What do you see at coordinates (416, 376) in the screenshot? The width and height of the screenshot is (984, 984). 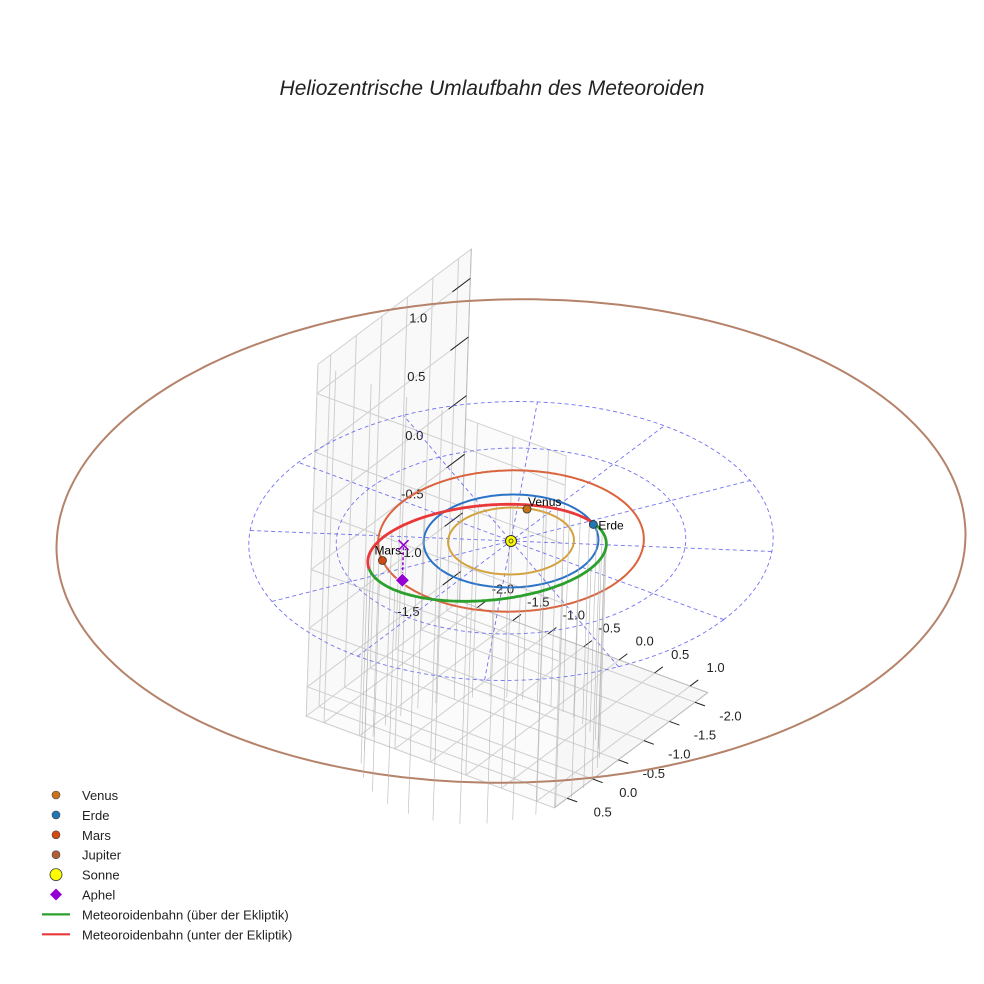 I see `z-tick-label: 0.5` at bounding box center [416, 376].